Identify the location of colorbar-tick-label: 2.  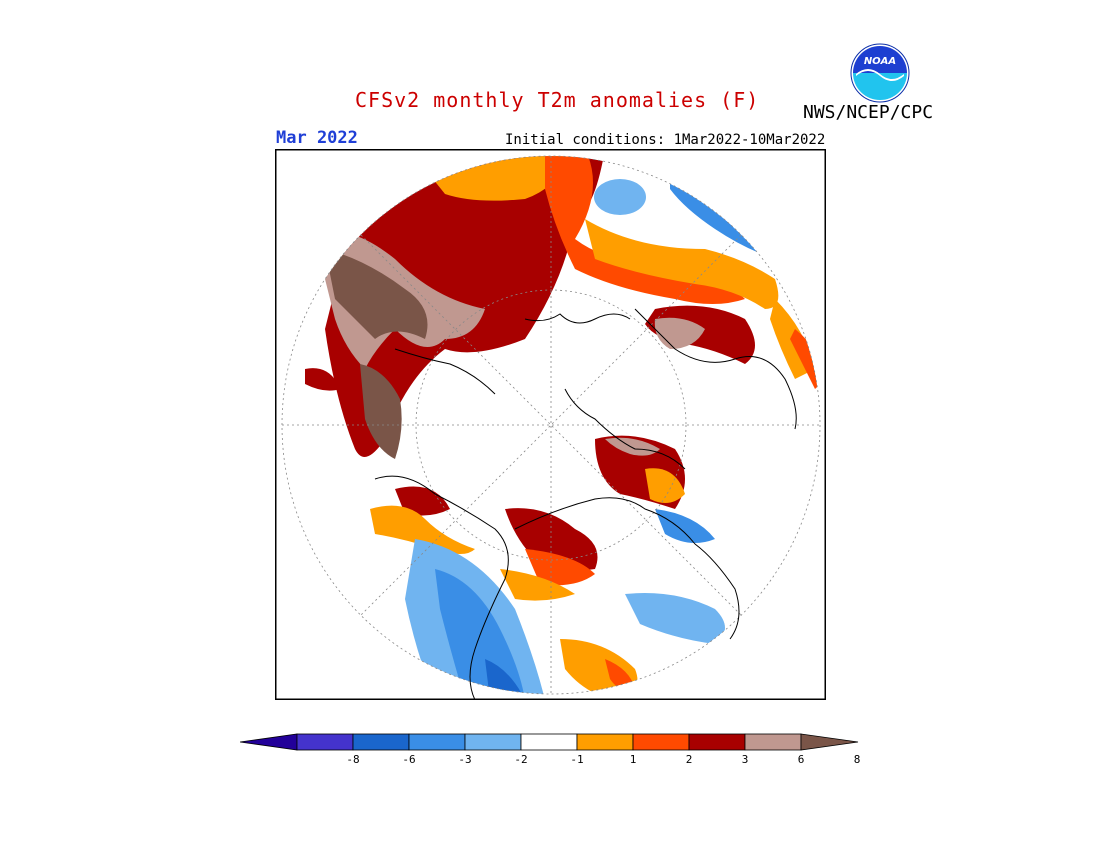
(689, 759).